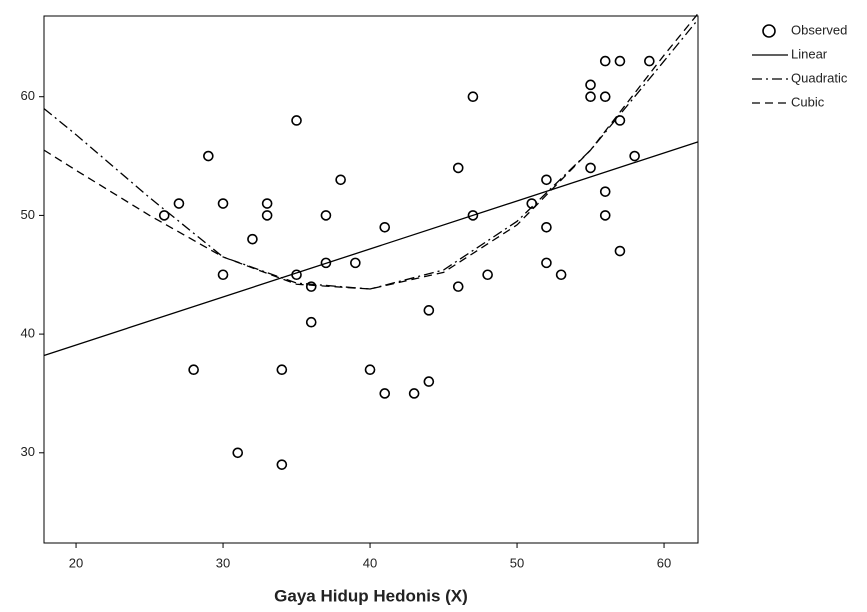  I want to click on x-tick-label: 20, so click(76, 562).